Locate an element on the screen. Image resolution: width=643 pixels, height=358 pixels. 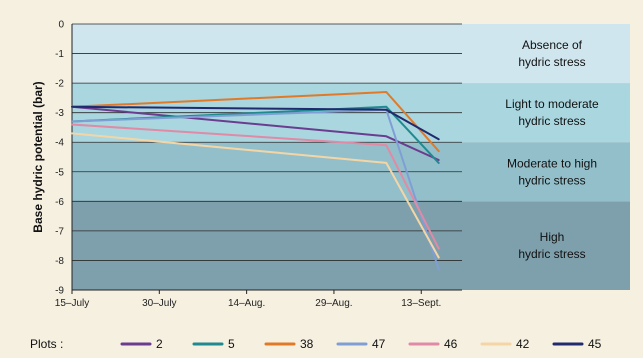
y-axis-title: Base hydric potential (bar) is located at coordinates (38, 156).